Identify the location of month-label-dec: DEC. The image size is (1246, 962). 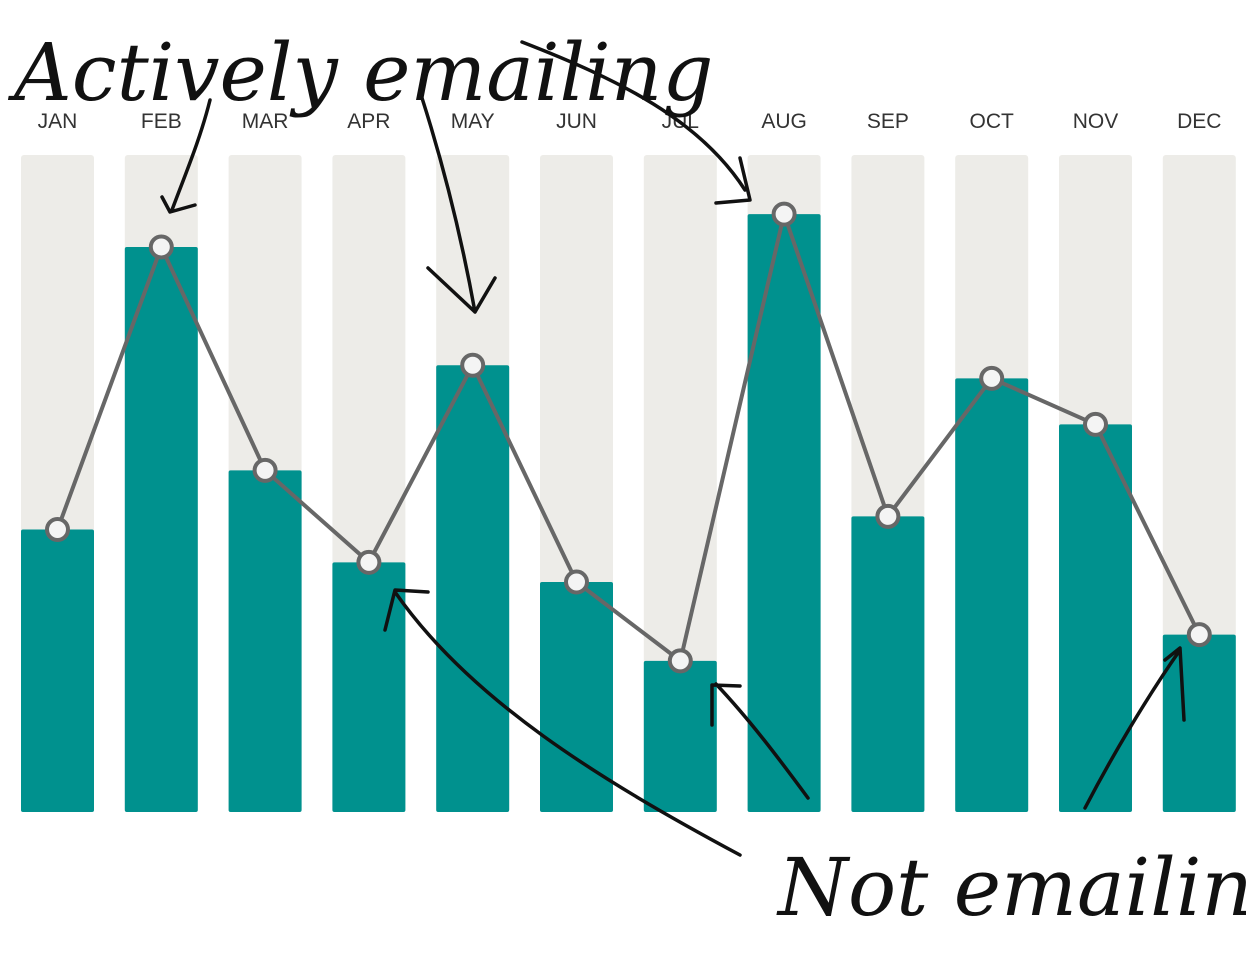
(1199, 121).